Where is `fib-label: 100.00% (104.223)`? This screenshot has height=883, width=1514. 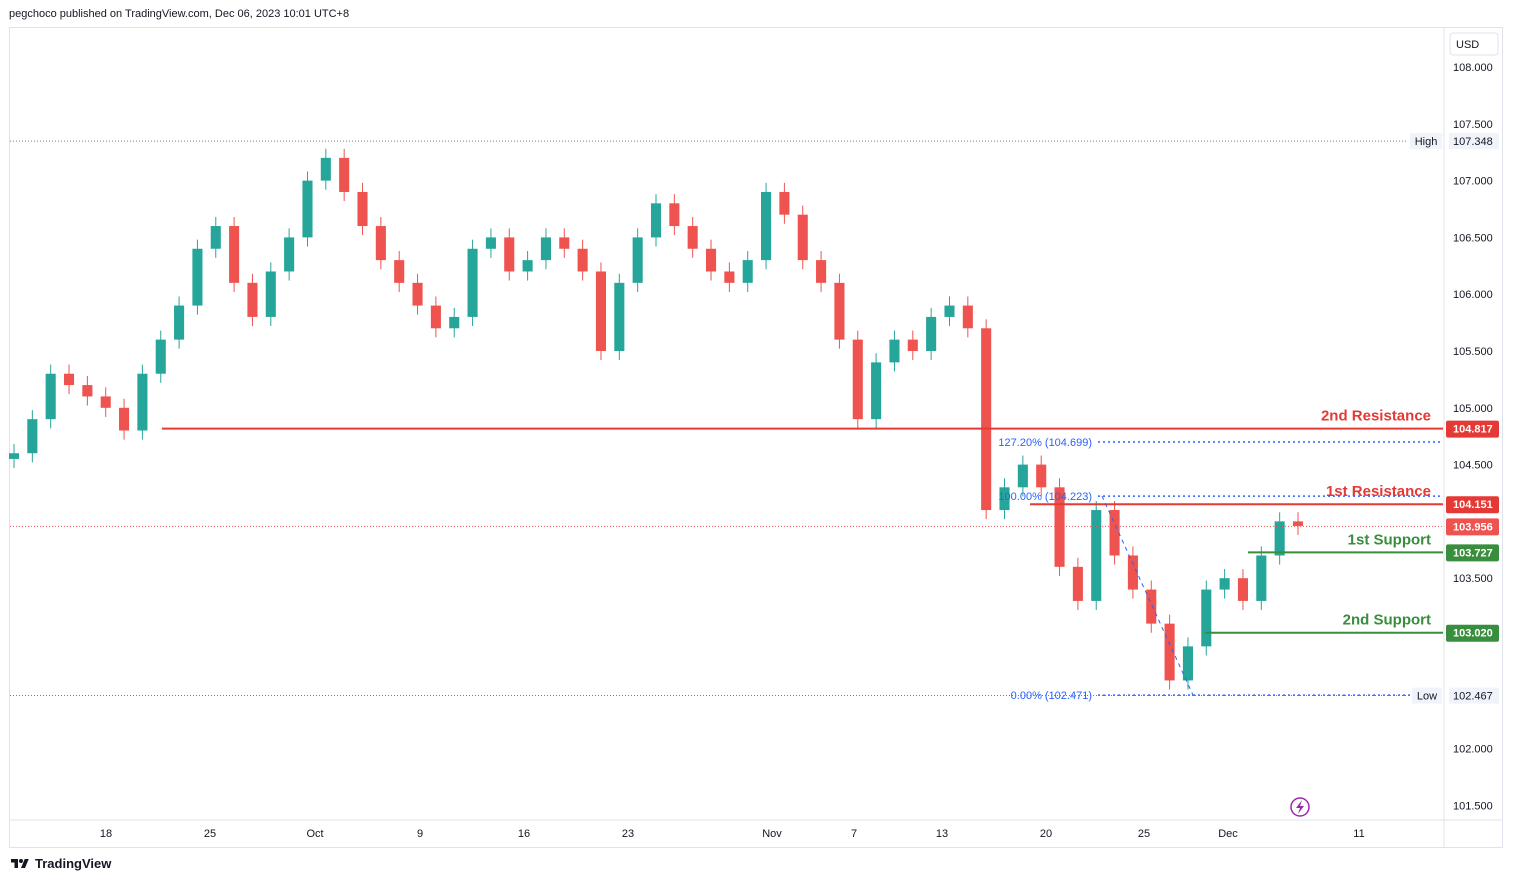
fib-label: 100.00% (104.223) is located at coordinates (1045, 497).